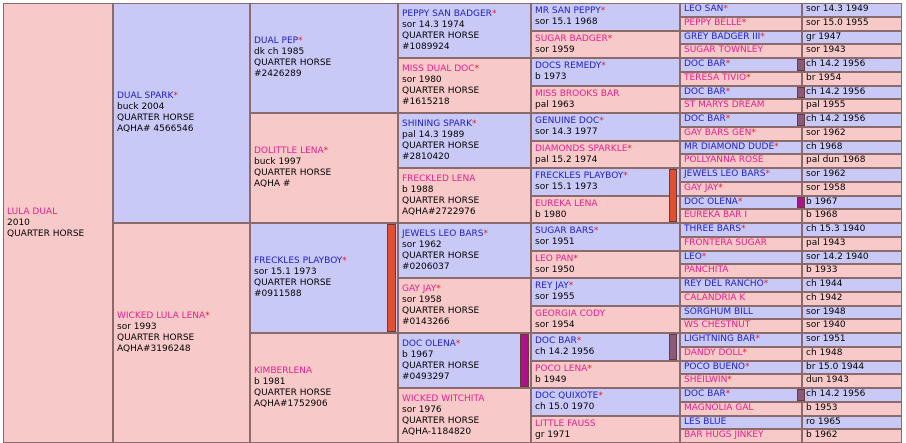  I want to click on ancestor-name-link: SHINING SPARK*, so click(464, 124).